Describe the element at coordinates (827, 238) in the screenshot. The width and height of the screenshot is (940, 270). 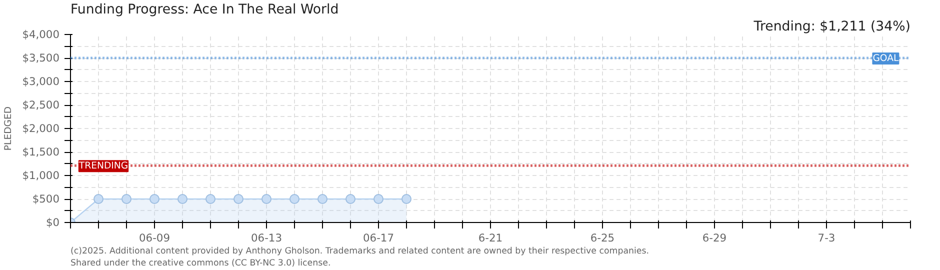
I see `x-tick-label: 7-3` at that location.